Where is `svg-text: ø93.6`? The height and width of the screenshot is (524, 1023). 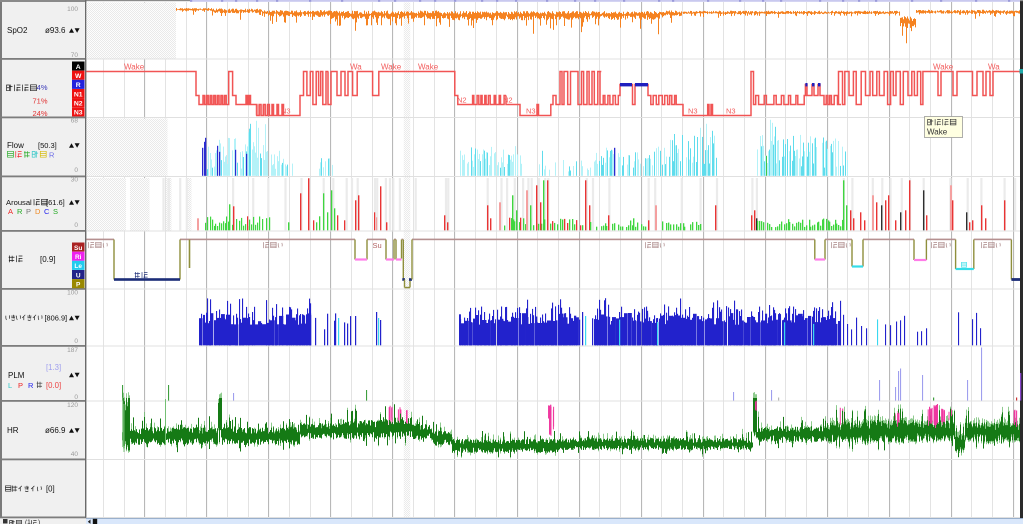 svg-text: ø93.6 is located at coordinates (55, 30).